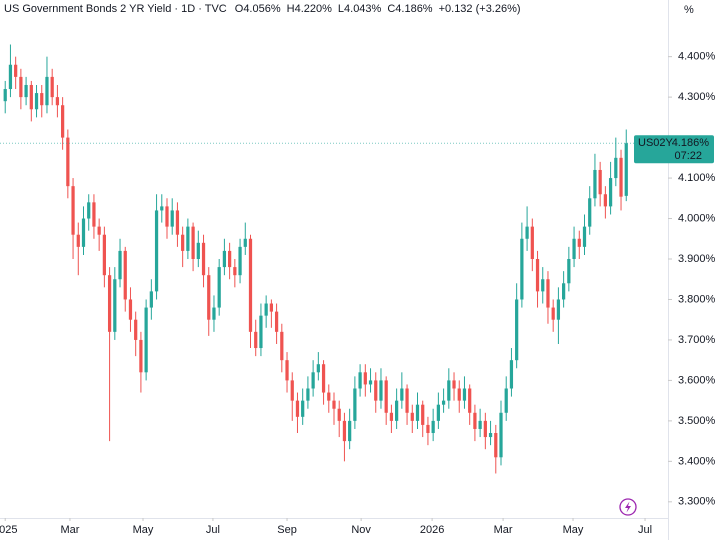 Image resolution: width=719 pixels, height=540 pixels. I want to click on y-tick-label: 3.500%, so click(697, 421).